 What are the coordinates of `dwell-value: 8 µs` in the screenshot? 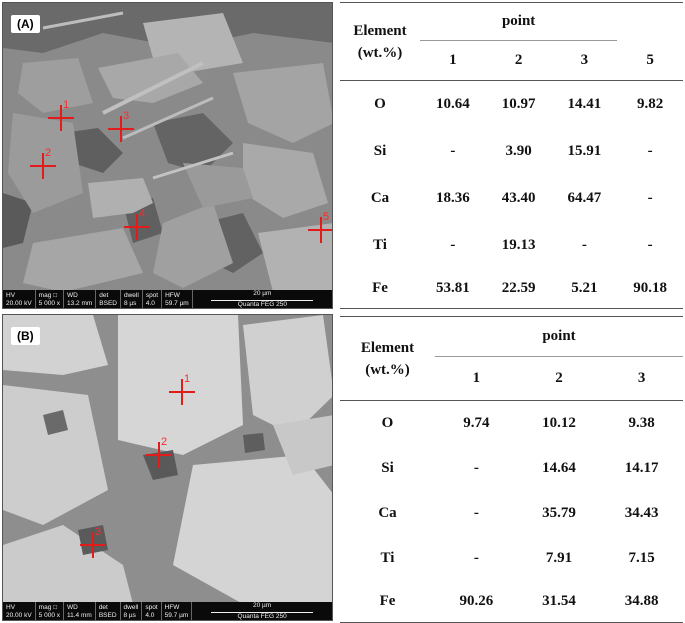 It's located at (130, 303).